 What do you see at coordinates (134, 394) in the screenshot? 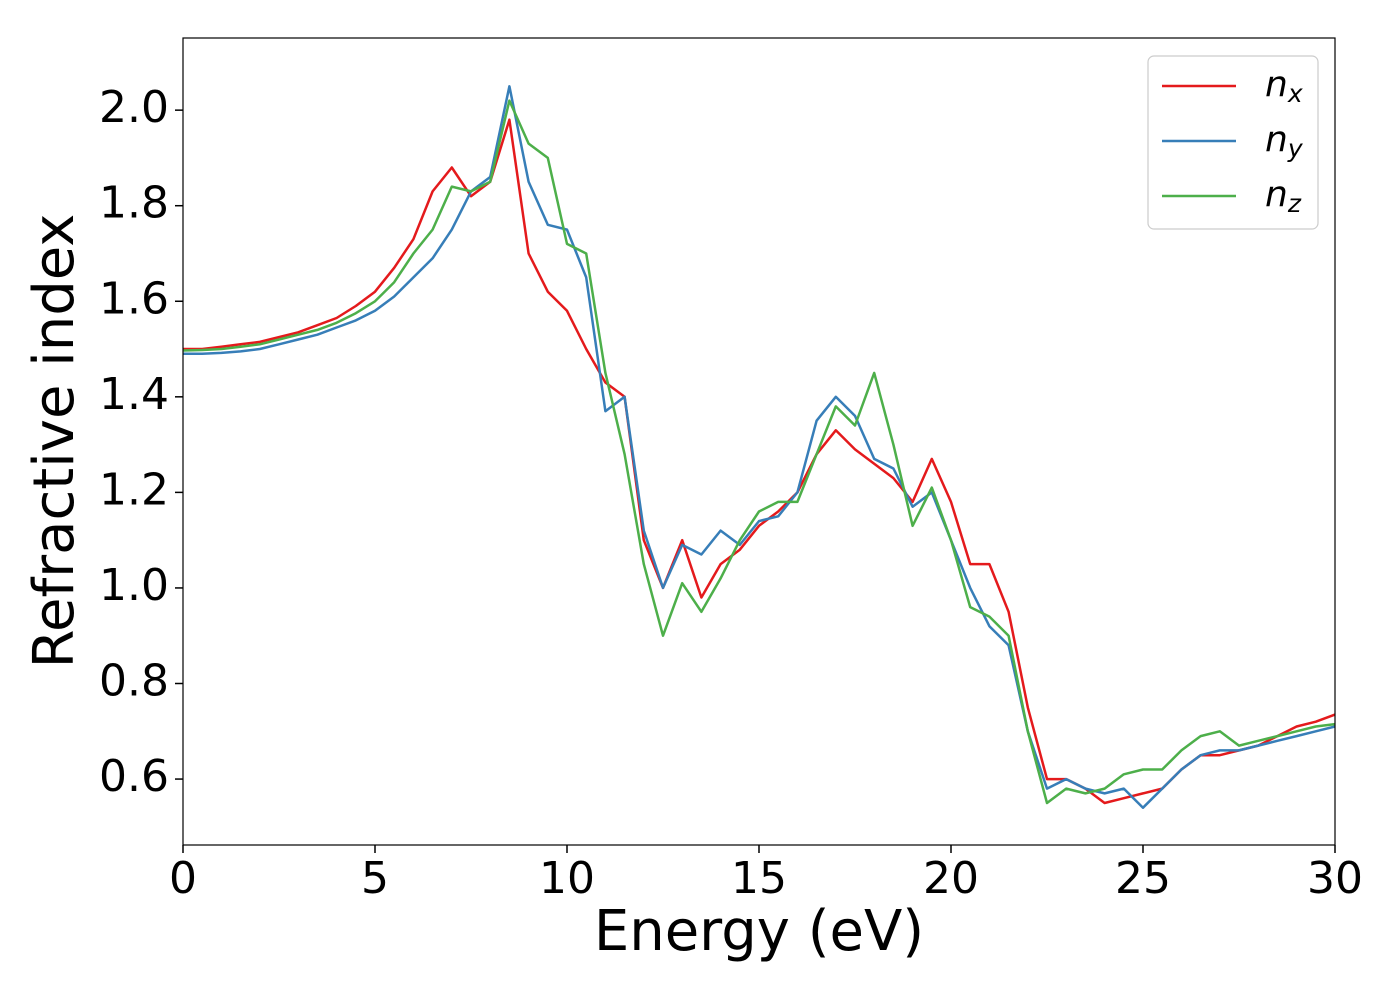
I see `y-tick-label: 1.4` at bounding box center [134, 394].